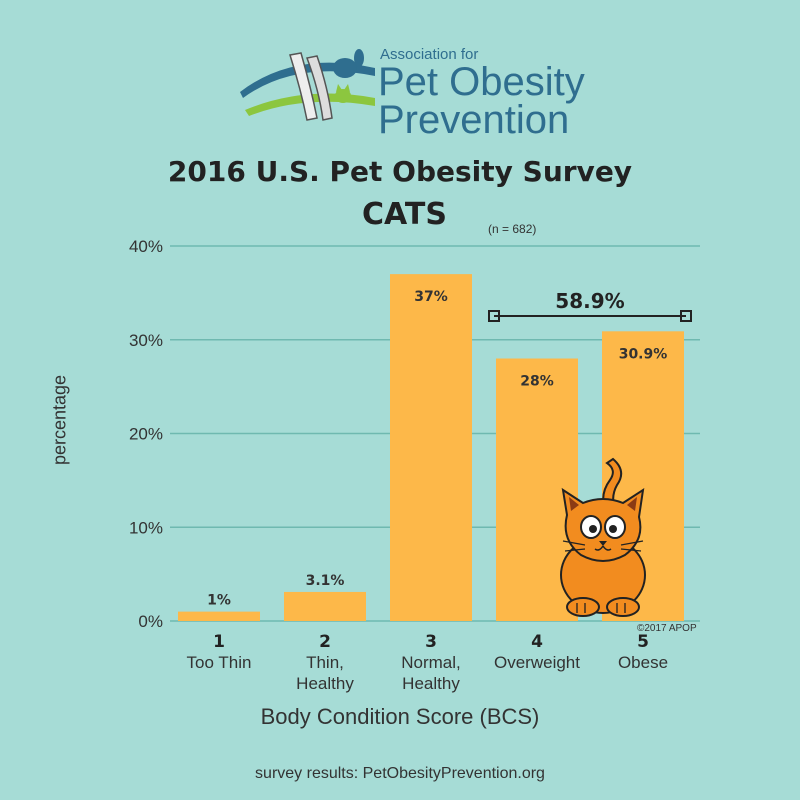 This screenshot has height=800, width=800. What do you see at coordinates (59, 420) in the screenshot?
I see `y-axis-label: percentage` at bounding box center [59, 420].